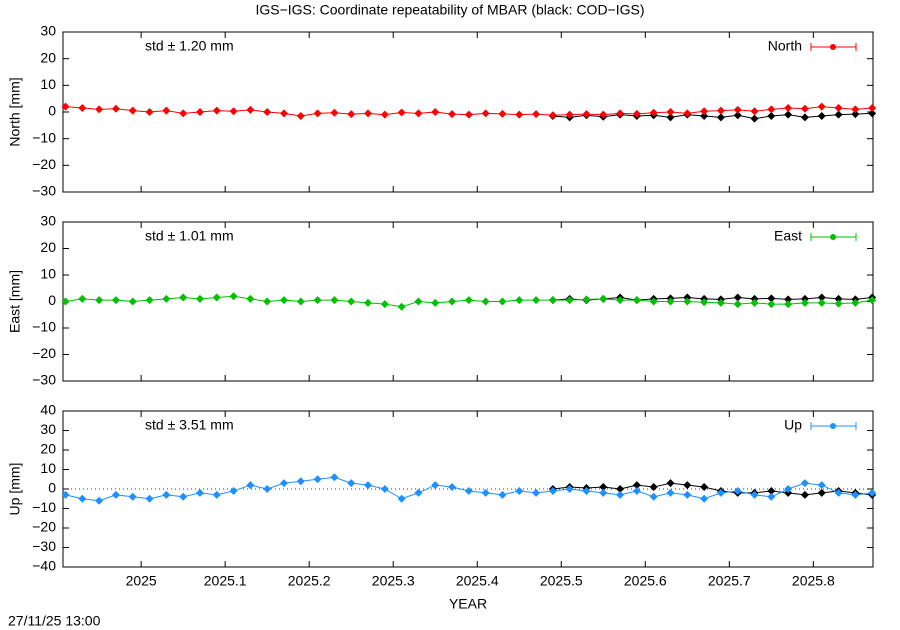  I want to click on y-tick-label: 30, so click(48, 31).